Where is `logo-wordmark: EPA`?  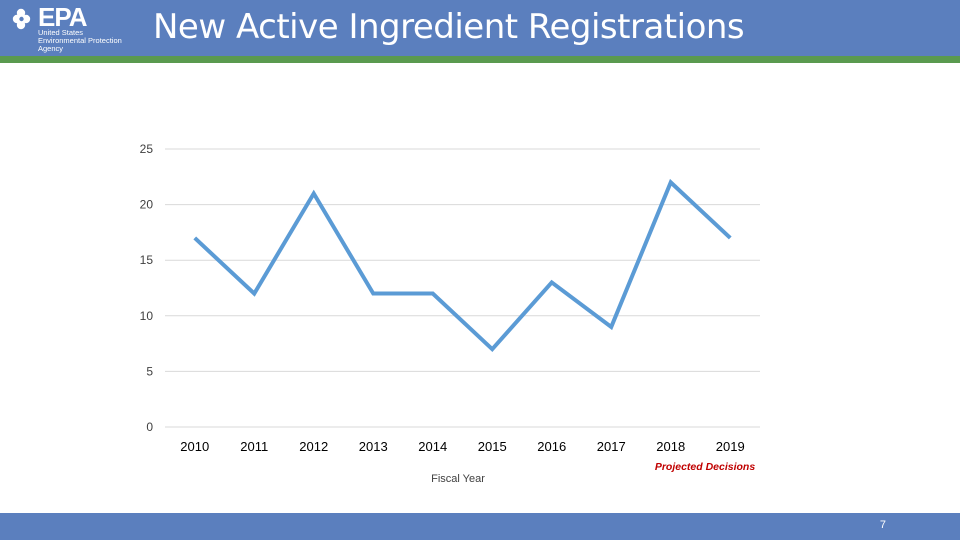 logo-wordmark: EPA is located at coordinates (63, 17).